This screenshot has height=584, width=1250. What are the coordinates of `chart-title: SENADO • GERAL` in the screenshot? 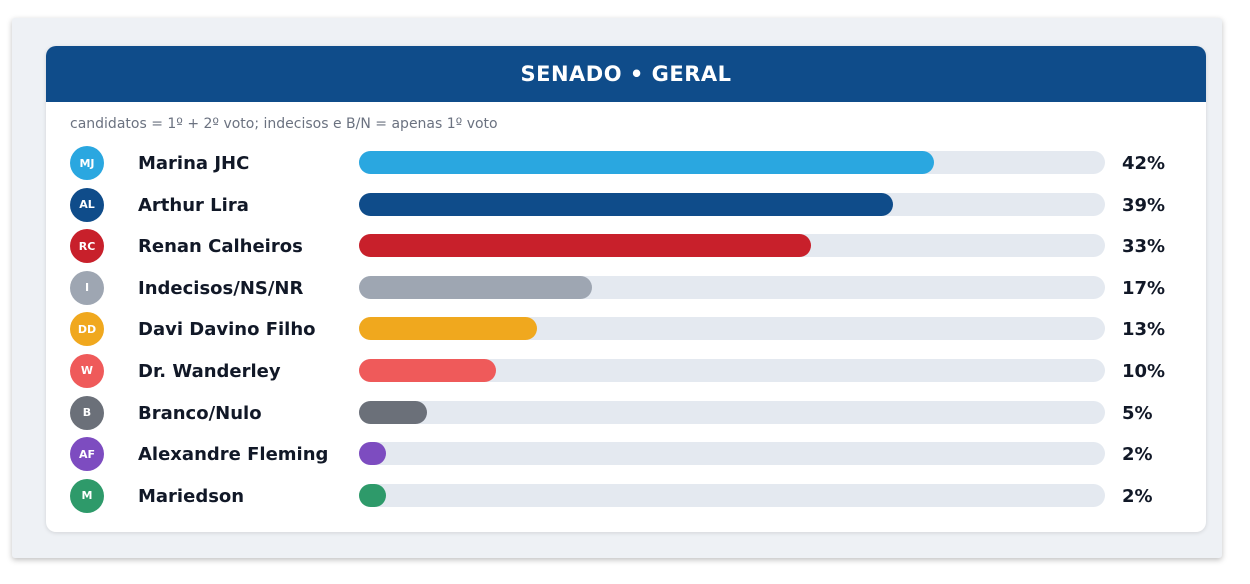 It's located at (626, 74).